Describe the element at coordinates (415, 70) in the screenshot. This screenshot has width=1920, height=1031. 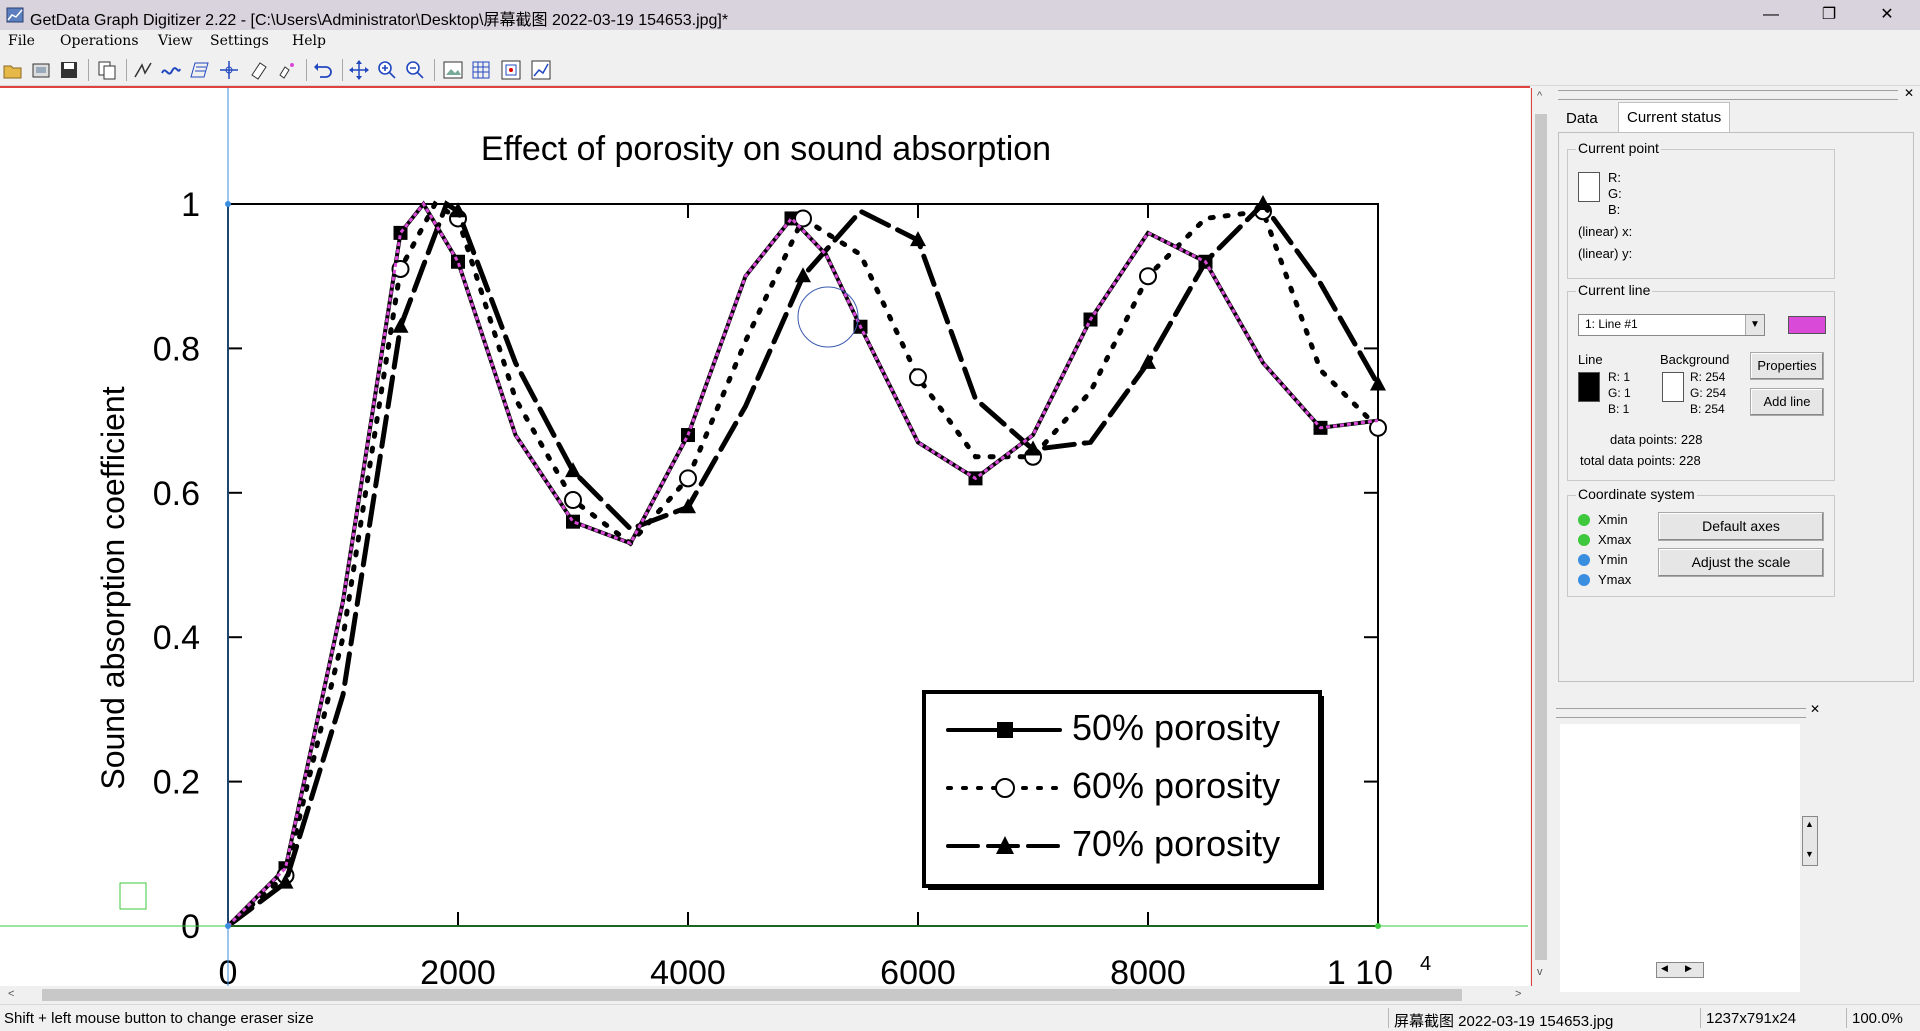
I see `zoom-out-icon` at that location.